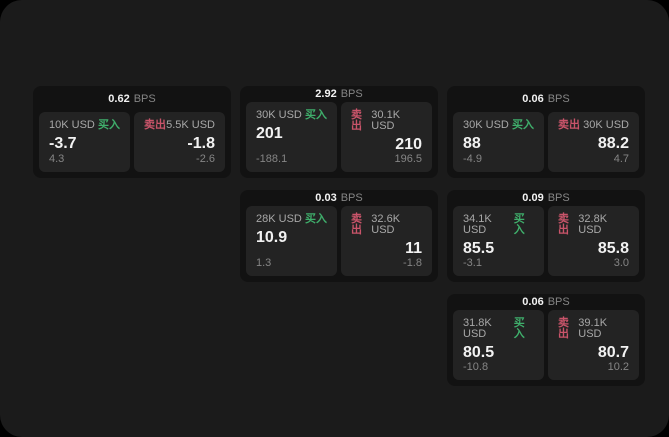 The image size is (669, 437). What do you see at coordinates (386, 137) in the screenshot?
I see `sell-quote-panel: 卖出 30.1K USD 210 196.5` at bounding box center [386, 137].